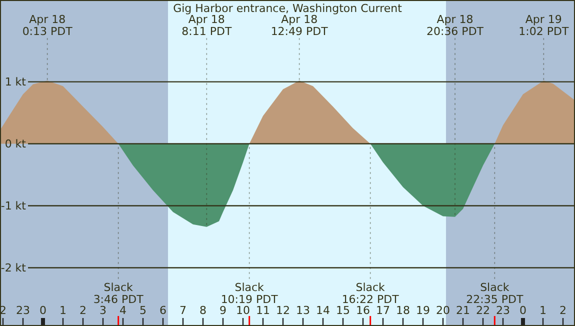 This screenshot has height=326, width=575. I want to click on annotation: Apr 18 12:49 PDT, so click(299, 25).